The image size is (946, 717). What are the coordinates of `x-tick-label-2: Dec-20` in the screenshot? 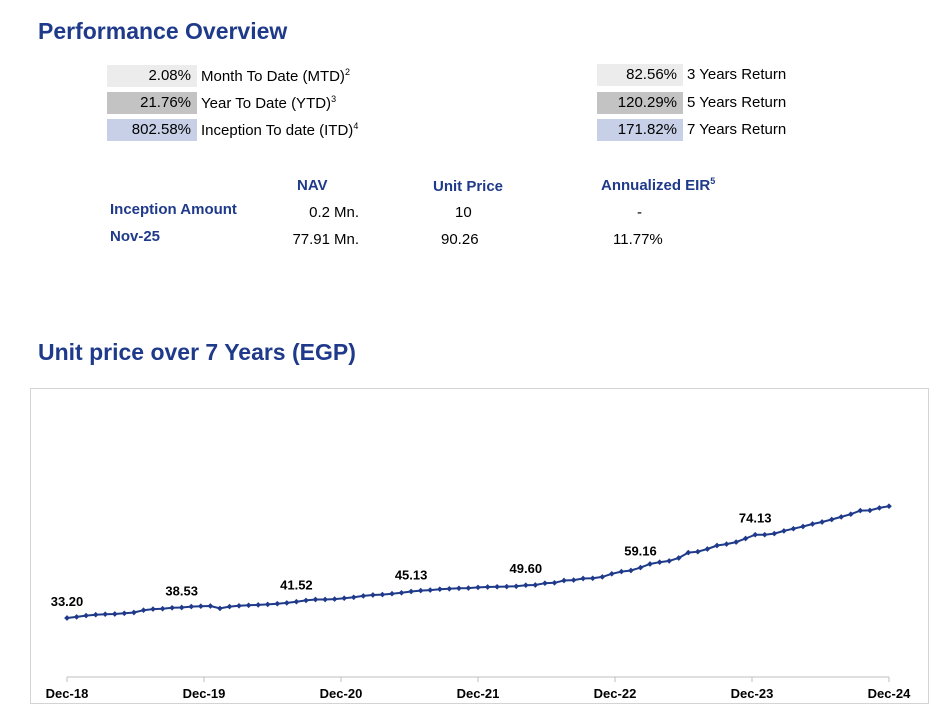 It's located at (341, 693).